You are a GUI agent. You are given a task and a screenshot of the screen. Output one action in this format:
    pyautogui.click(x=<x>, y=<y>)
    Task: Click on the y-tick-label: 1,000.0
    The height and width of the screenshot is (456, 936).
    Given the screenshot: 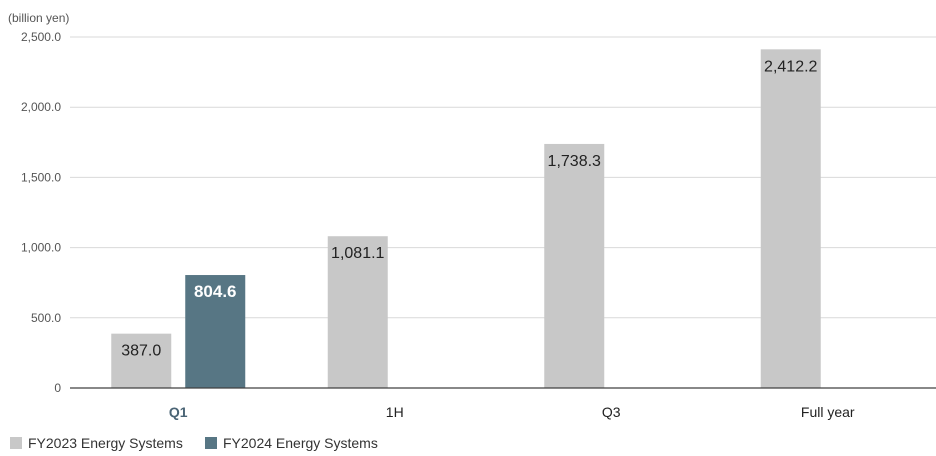 What is the action you would take?
    pyautogui.click(x=41, y=248)
    